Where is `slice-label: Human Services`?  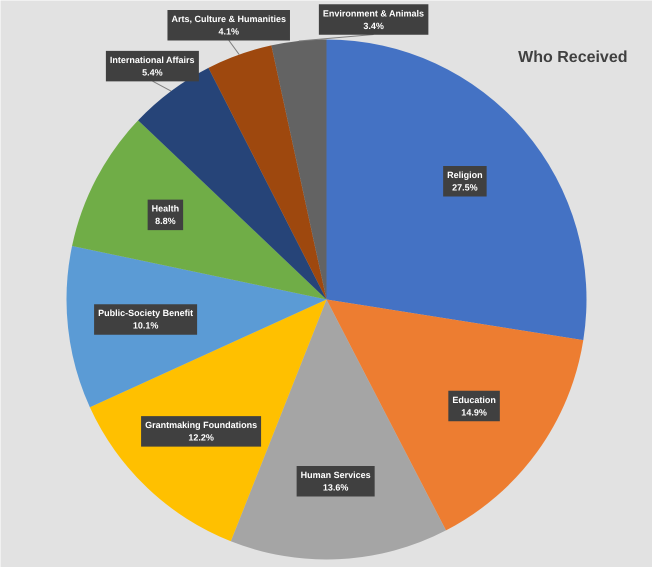
slice-label: Human Services is located at coordinates (335, 475).